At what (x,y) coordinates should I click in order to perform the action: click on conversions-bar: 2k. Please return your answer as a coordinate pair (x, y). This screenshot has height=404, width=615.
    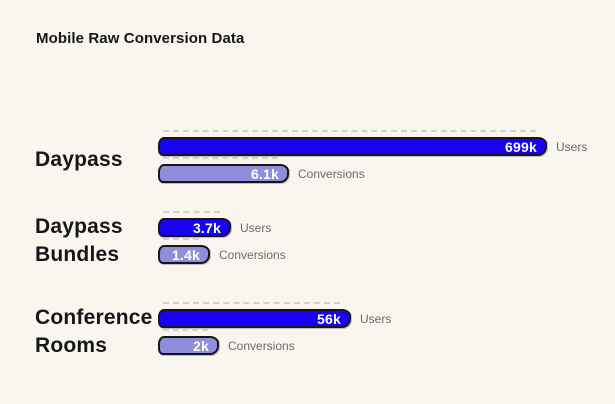
    Looking at the image, I should click on (188, 342).